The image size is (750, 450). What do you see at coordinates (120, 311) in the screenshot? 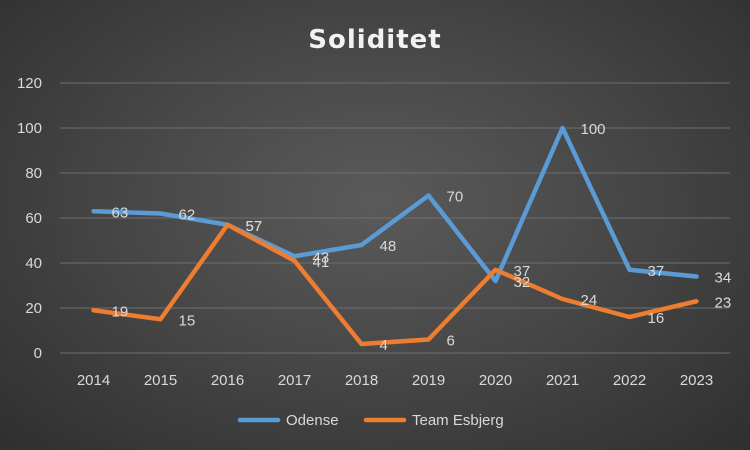
I see `data-label: 19` at bounding box center [120, 311].